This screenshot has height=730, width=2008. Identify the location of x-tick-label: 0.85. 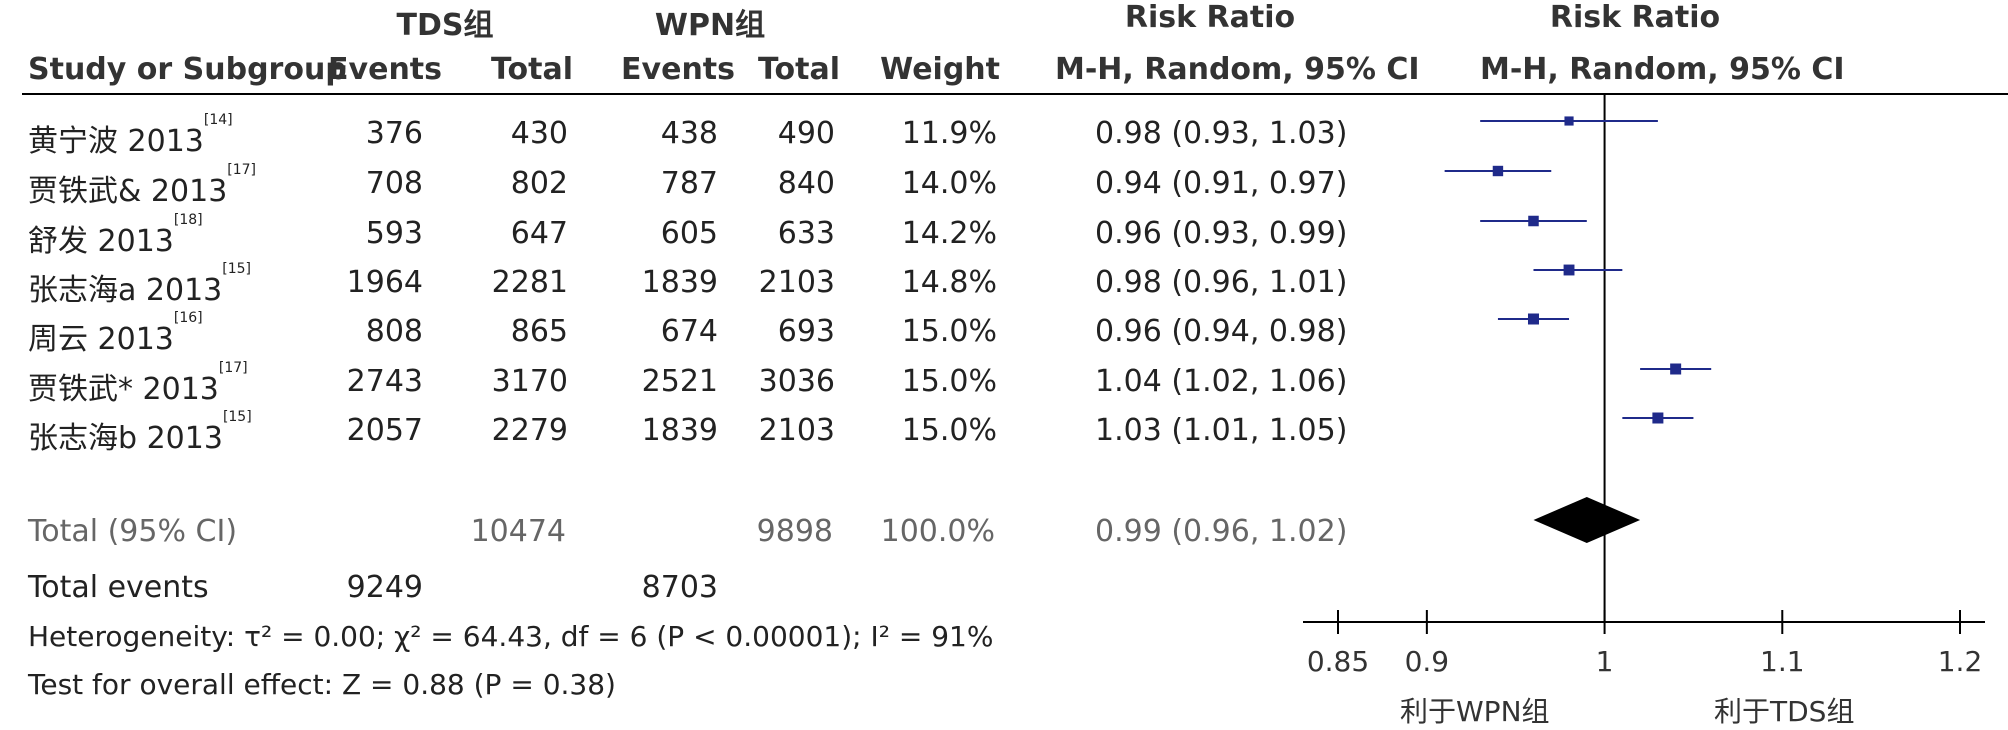
(1338, 661).